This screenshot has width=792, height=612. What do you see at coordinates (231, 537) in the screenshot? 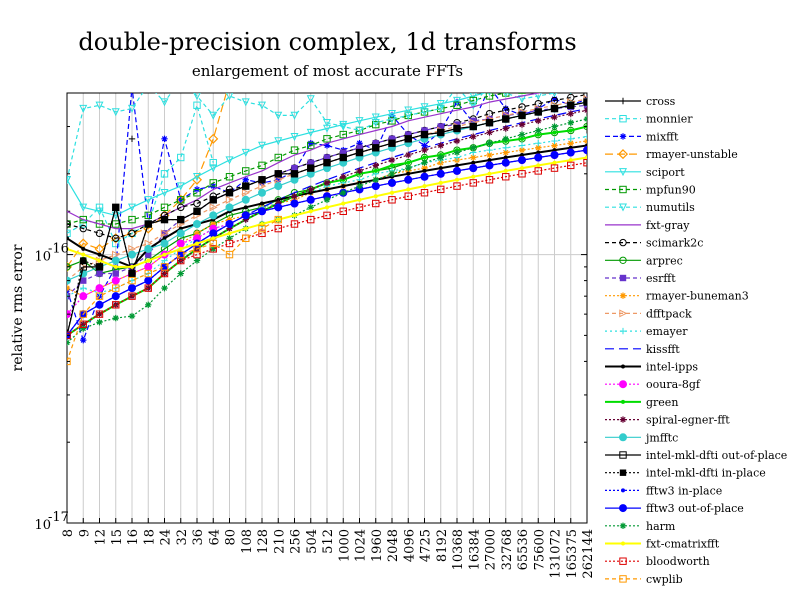
I see `x-tick-label: 80` at bounding box center [231, 537].